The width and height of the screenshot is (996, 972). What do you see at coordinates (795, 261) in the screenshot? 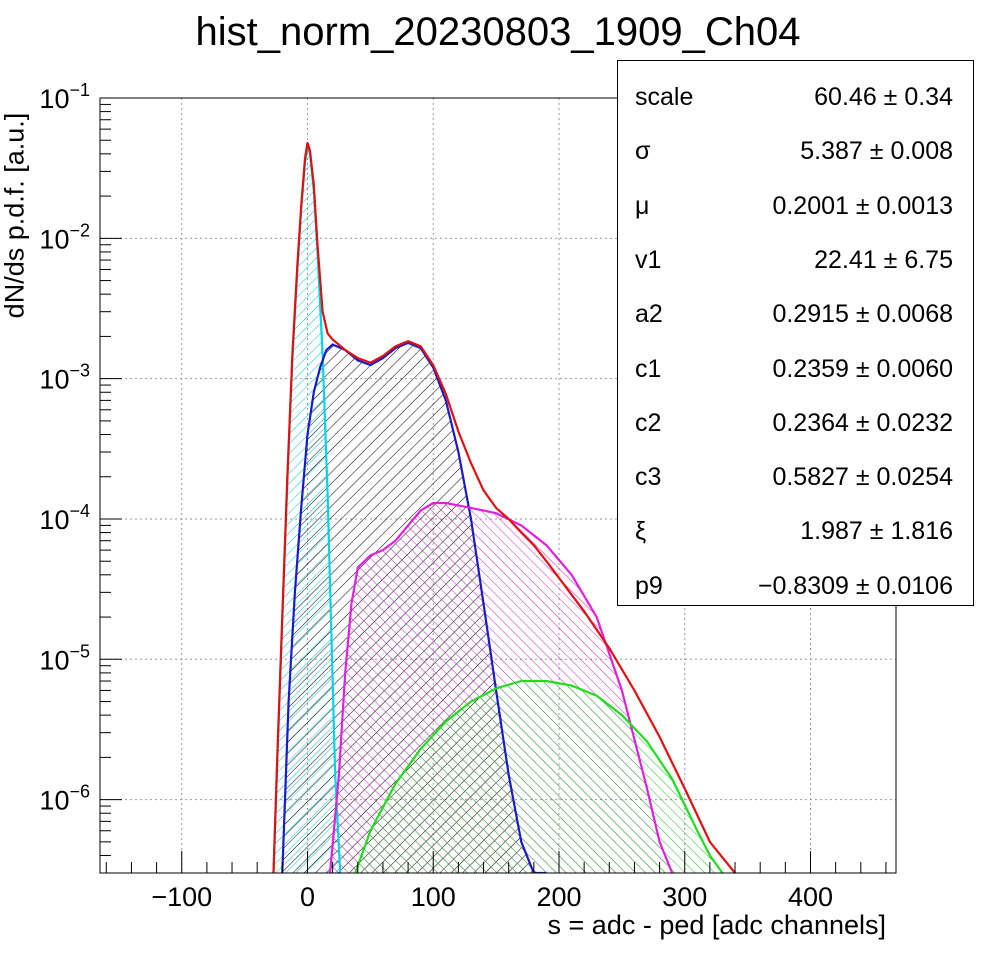
I see `stat-row: v1 22.41 ± 6.75` at bounding box center [795, 261].